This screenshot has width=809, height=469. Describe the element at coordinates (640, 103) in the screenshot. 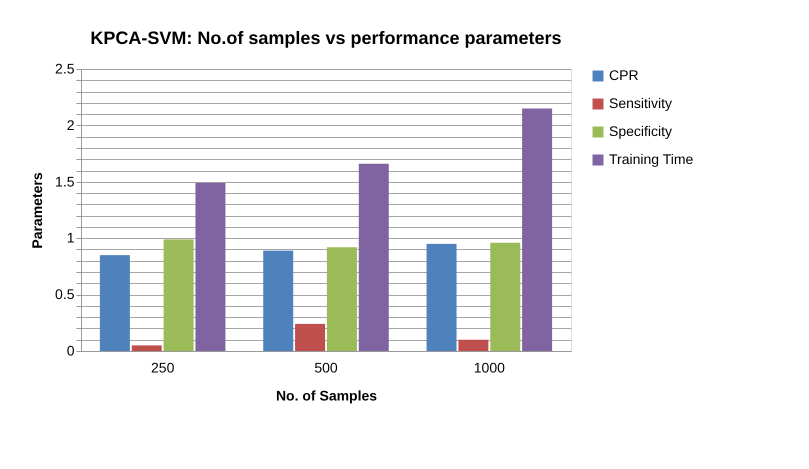

I see `legend-label: Sensitivity` at that location.